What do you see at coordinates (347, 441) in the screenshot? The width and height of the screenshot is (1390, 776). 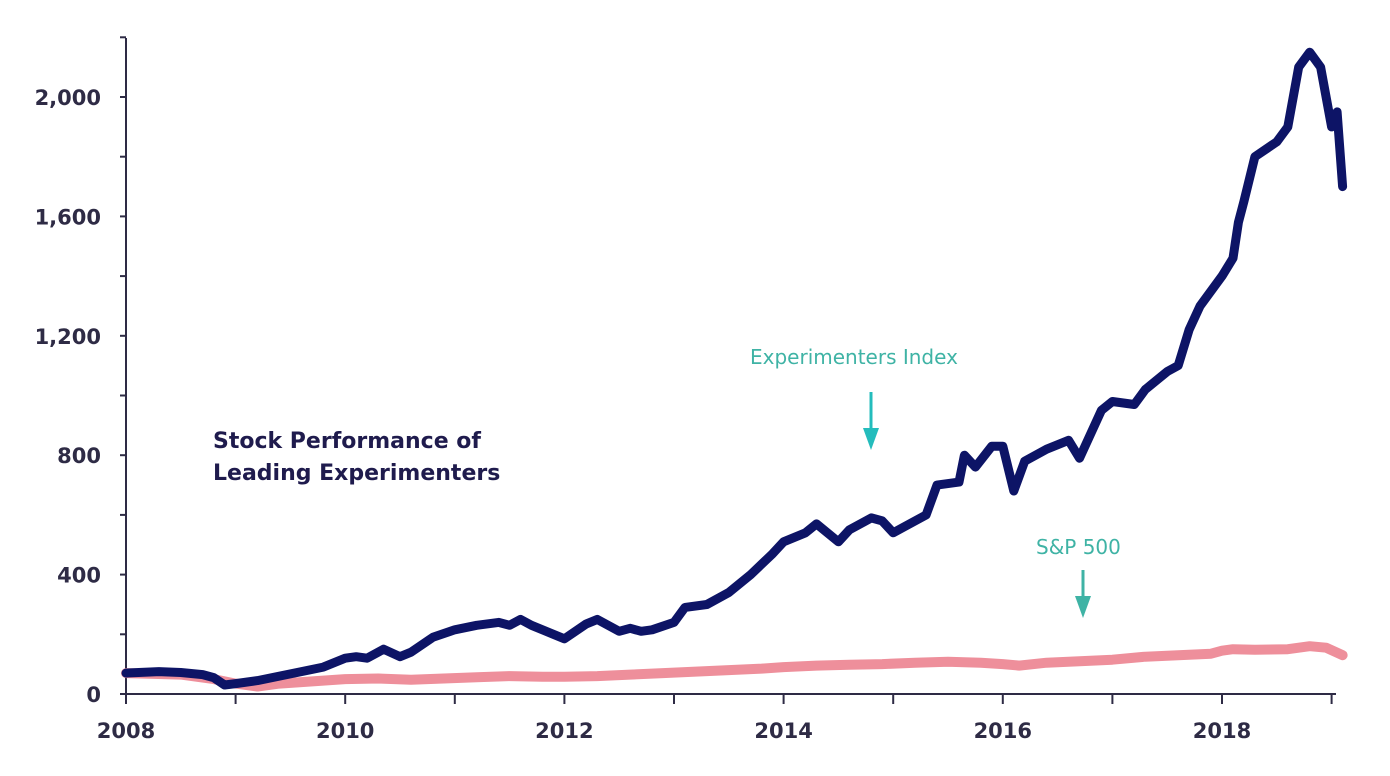 I see `chart-title-line-1: Stock Performance of` at bounding box center [347, 441].